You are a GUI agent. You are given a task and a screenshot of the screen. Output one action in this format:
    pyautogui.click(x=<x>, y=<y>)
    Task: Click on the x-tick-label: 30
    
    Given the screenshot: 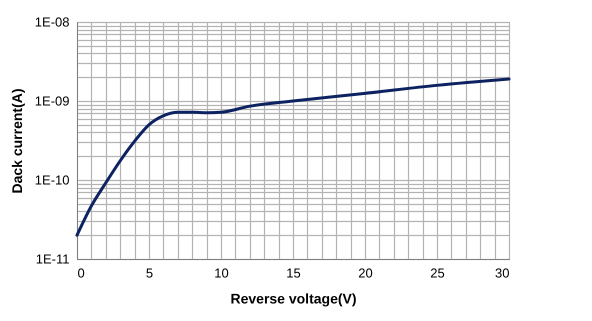 What is the action you would take?
    pyautogui.click(x=502, y=273)
    